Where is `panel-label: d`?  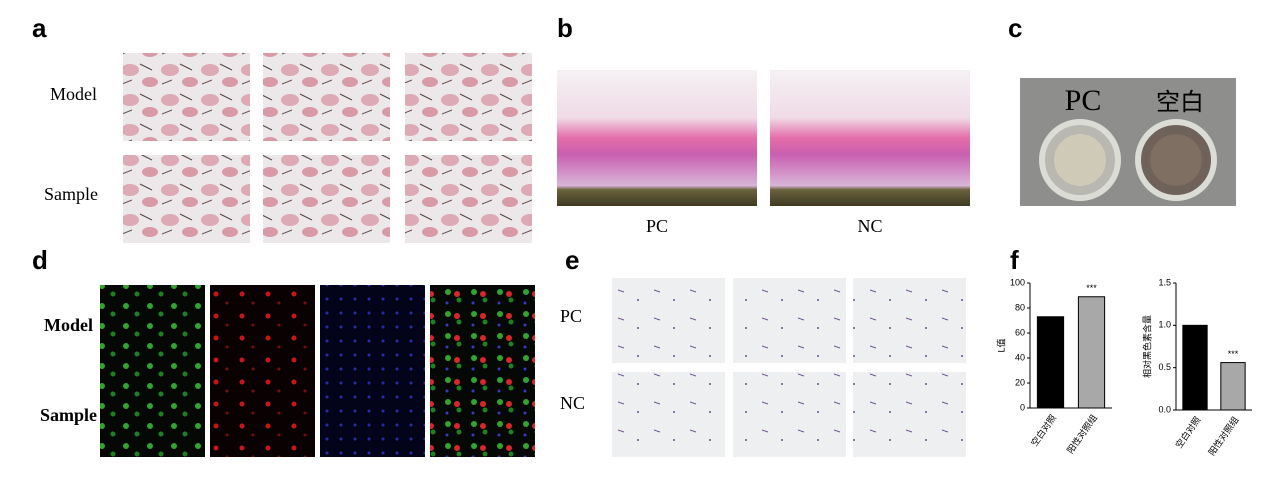
panel-label: d is located at coordinates (40, 260).